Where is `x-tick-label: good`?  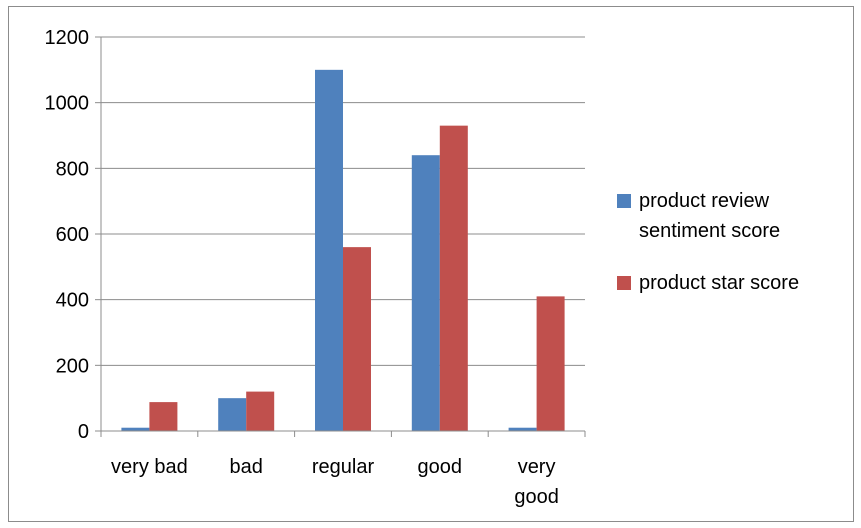
x-tick-label: good is located at coordinates (440, 467).